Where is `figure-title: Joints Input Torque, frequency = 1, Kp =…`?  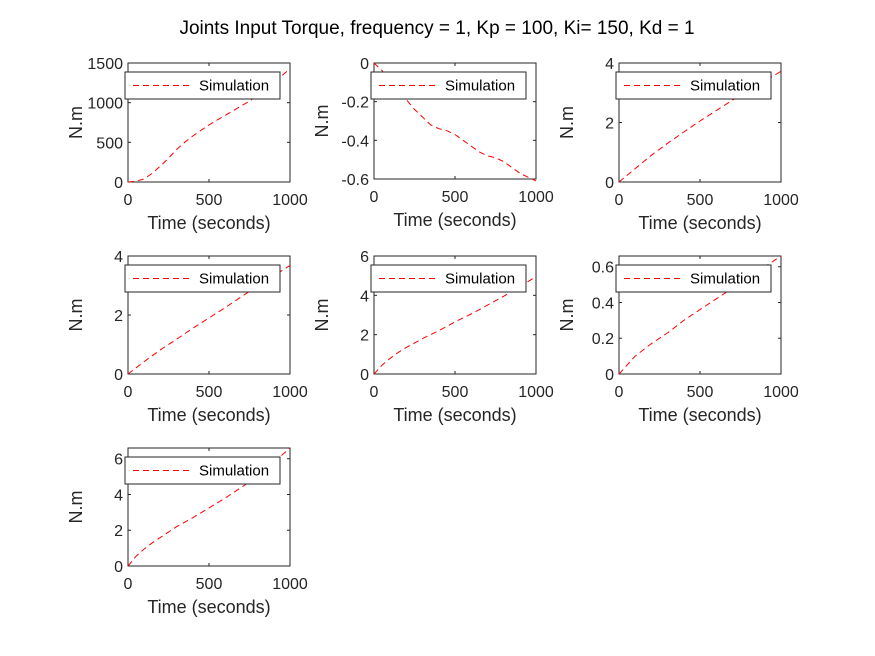
figure-title: Joints Input Torque, frequency = 1, Kp =… is located at coordinates (436, 28).